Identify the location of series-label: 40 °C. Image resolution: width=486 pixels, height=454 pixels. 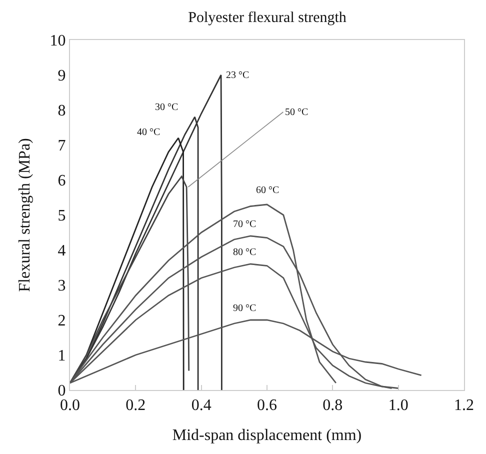
(148, 132).